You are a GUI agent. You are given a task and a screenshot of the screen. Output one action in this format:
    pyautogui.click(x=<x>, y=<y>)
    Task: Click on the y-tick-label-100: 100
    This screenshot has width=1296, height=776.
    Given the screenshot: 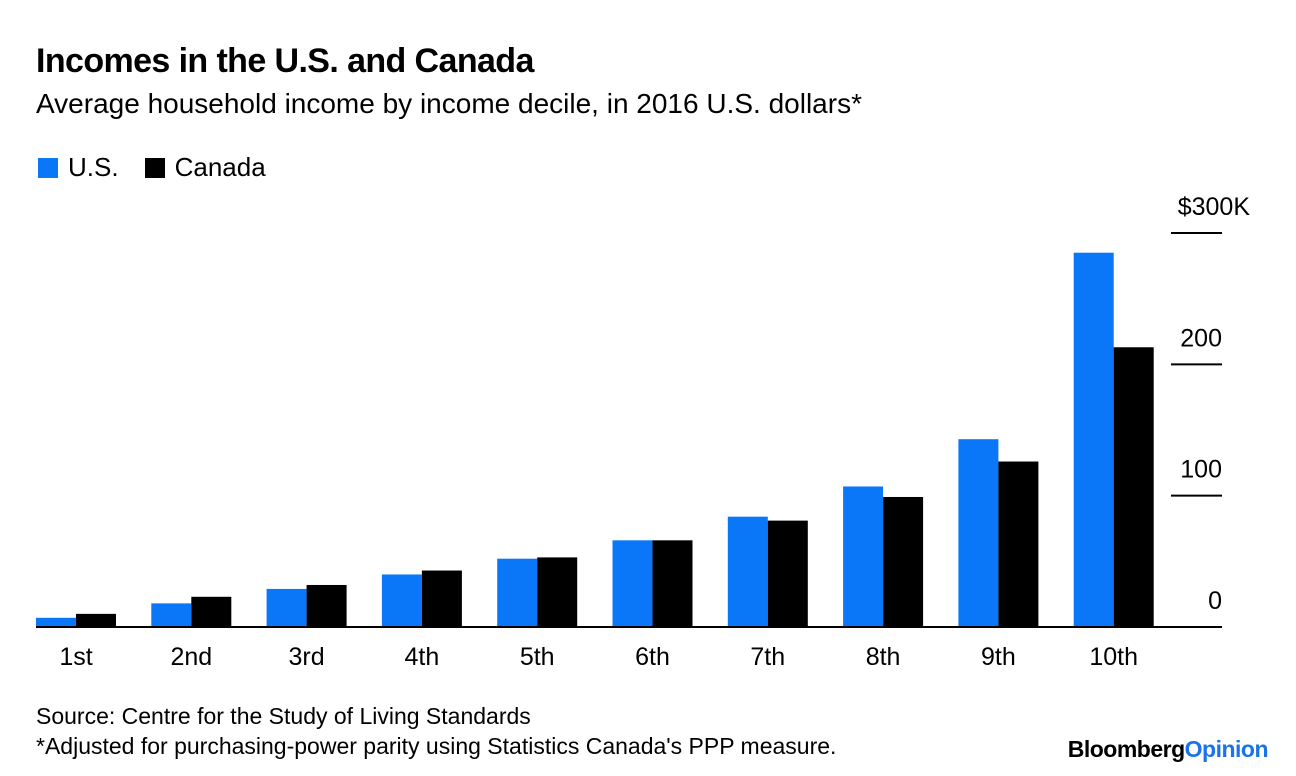 What is the action you would take?
    pyautogui.click(x=1201, y=470)
    